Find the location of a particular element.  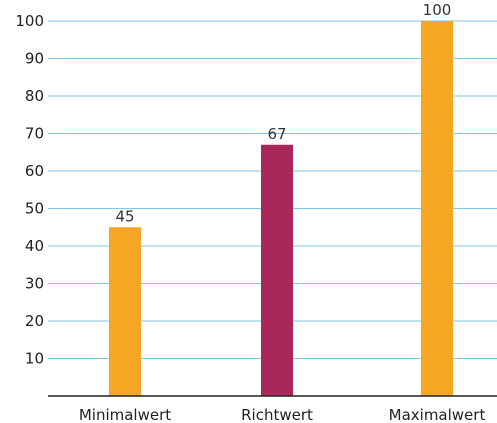

y-tick-label: 60 is located at coordinates (34, 171).